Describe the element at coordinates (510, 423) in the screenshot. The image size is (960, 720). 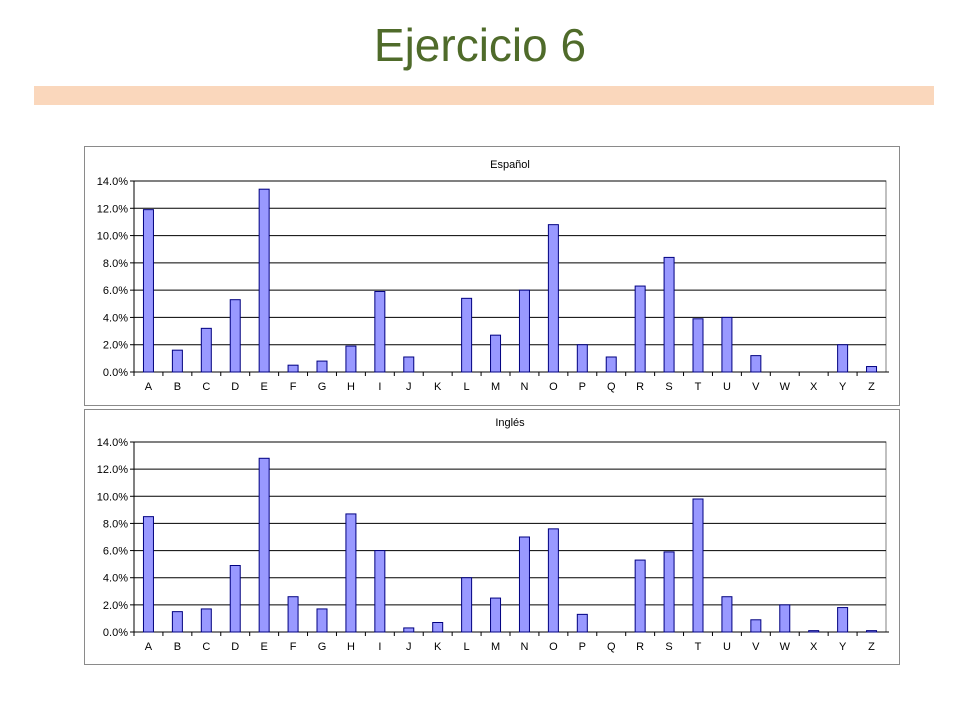
I see `chart-title: Inglés` at that location.